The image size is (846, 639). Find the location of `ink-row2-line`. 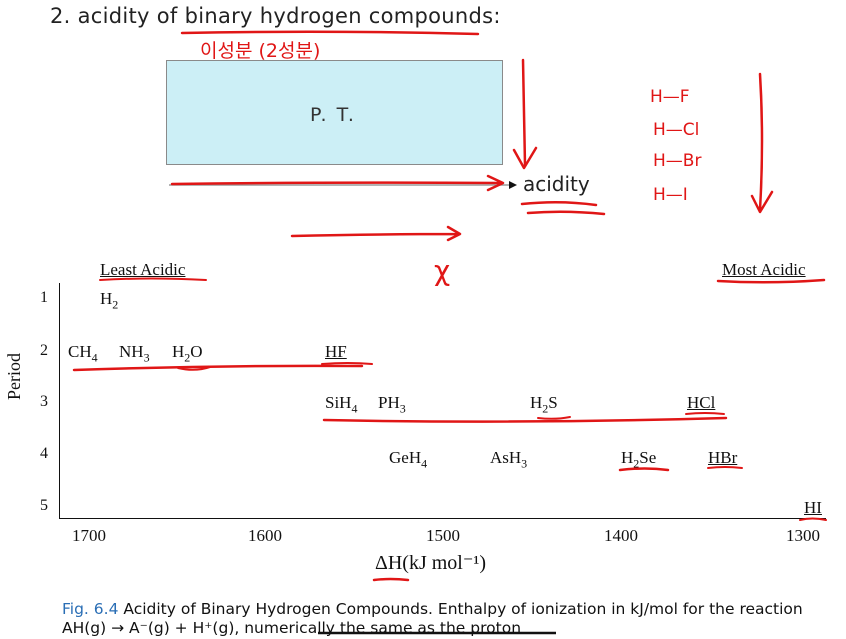

ink-row2-line is located at coordinates (218, 368).